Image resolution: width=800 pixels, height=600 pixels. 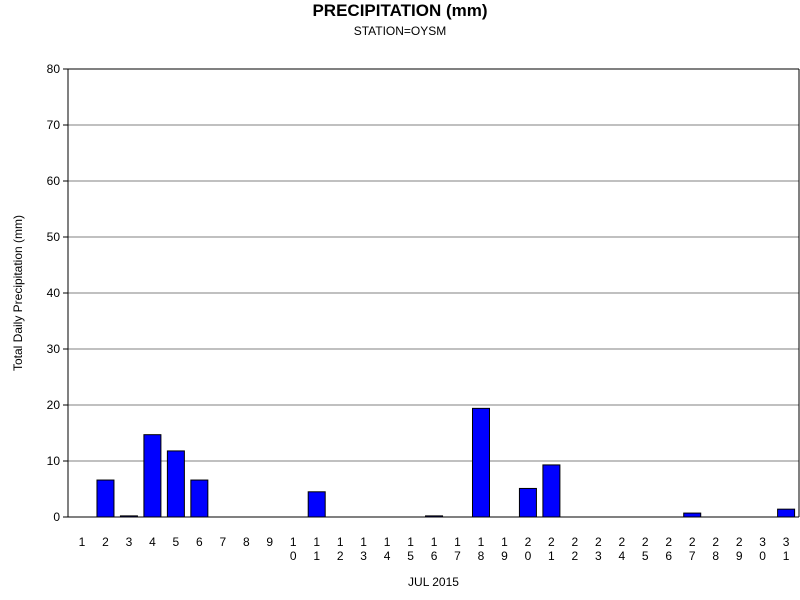 What do you see at coordinates (54, 349) in the screenshot?
I see `y-tick-label: 30` at bounding box center [54, 349].